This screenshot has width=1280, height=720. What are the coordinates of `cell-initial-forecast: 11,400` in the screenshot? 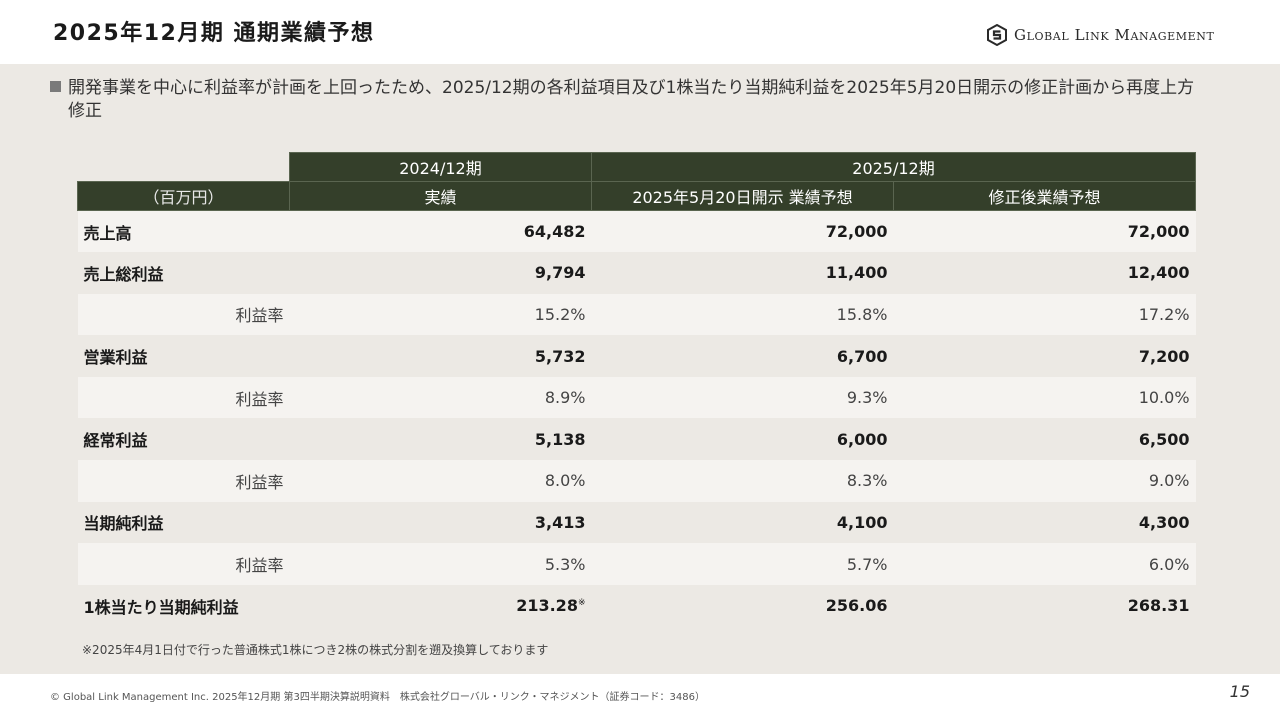 It's located at (742, 273).